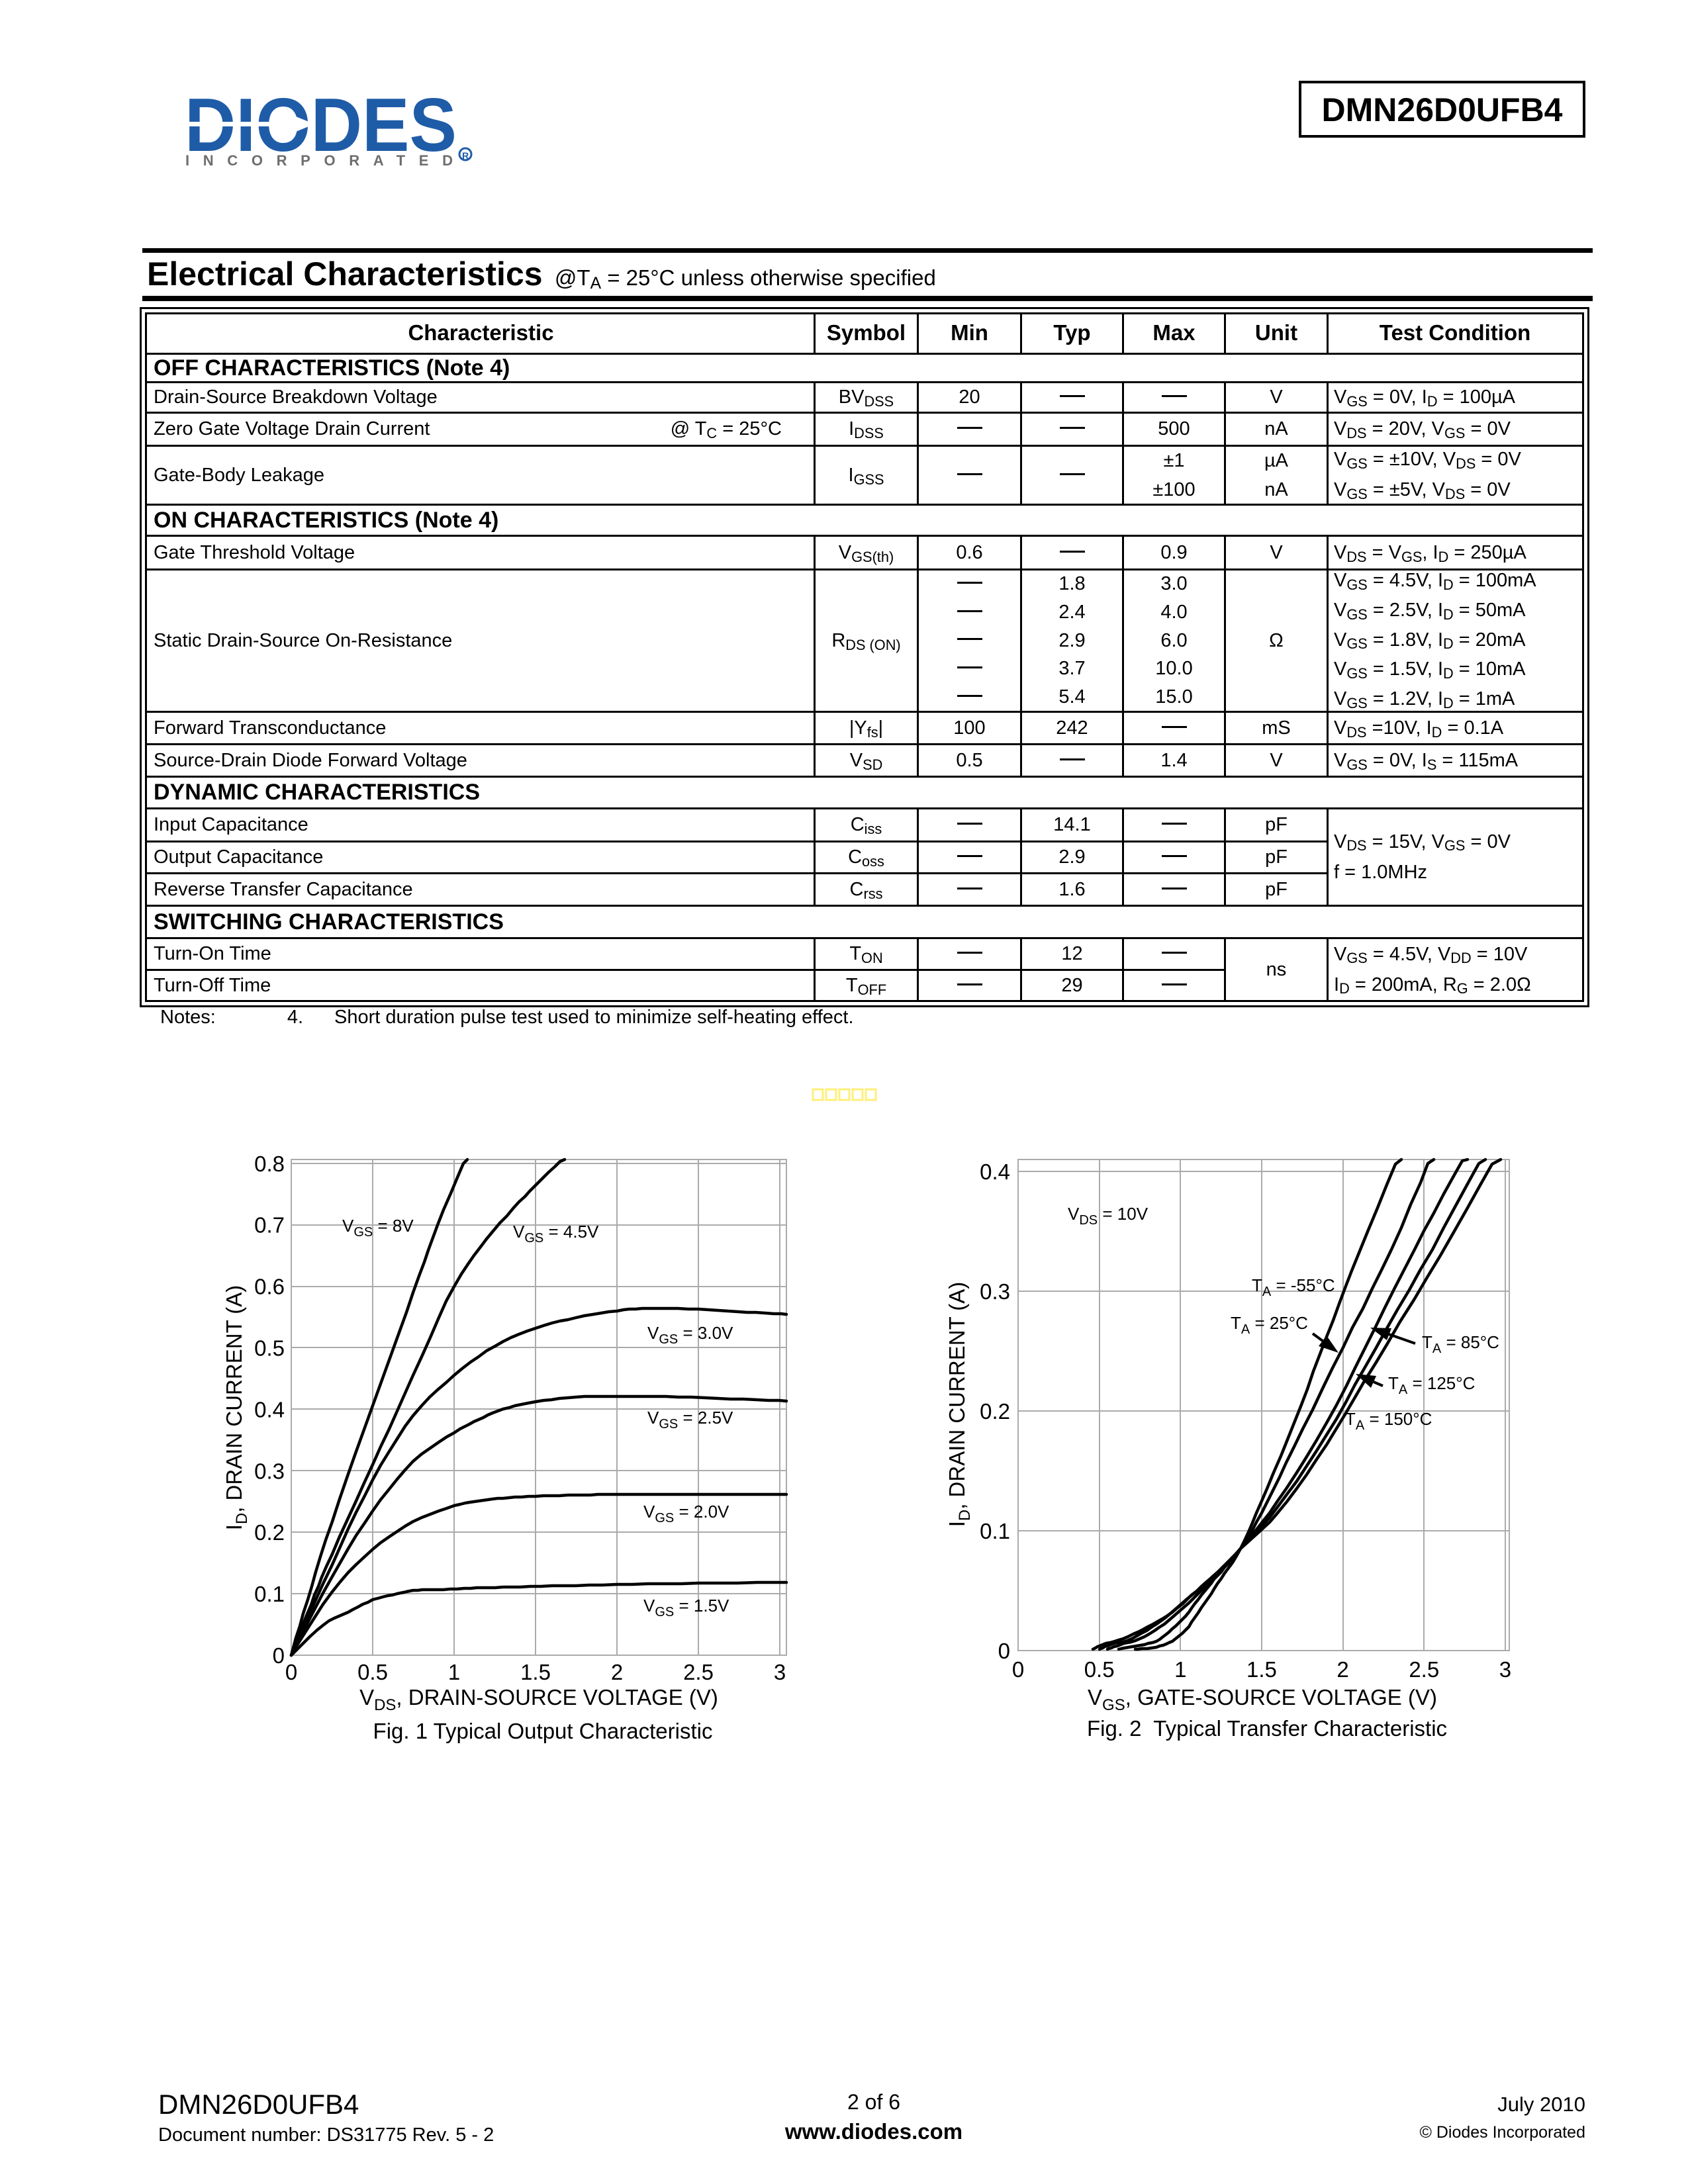 The width and height of the screenshot is (1688, 2184). What do you see at coordinates (378, 1228) in the screenshot?
I see `svg-text: VGS = 8V` at bounding box center [378, 1228].